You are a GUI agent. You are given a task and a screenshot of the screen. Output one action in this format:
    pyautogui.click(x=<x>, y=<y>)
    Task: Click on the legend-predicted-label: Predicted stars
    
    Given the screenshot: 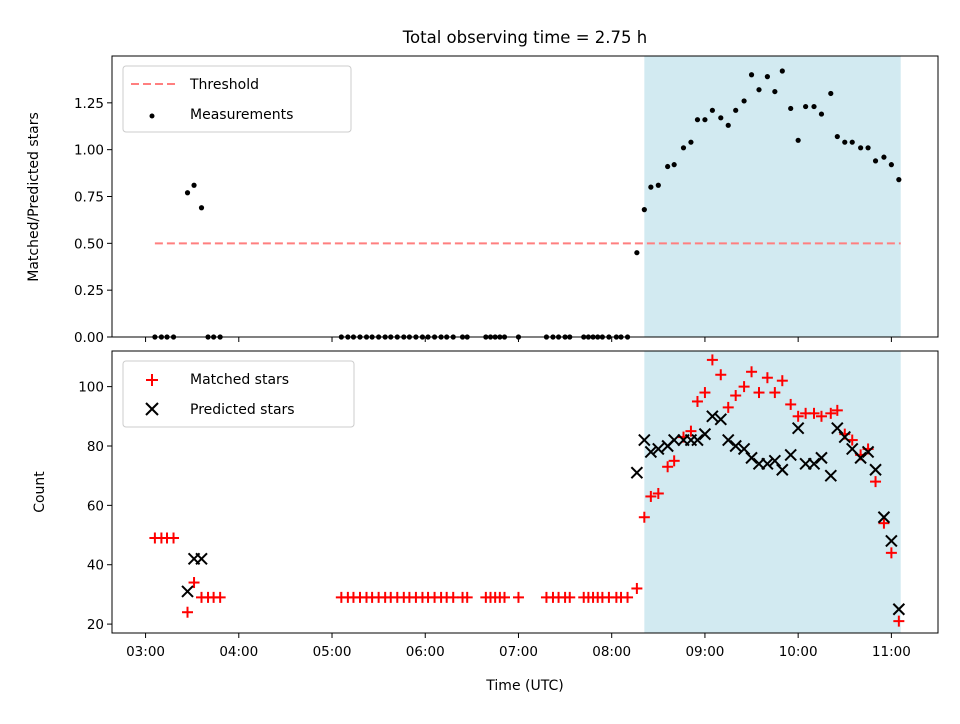 What is the action you would take?
    pyautogui.click(x=242, y=410)
    